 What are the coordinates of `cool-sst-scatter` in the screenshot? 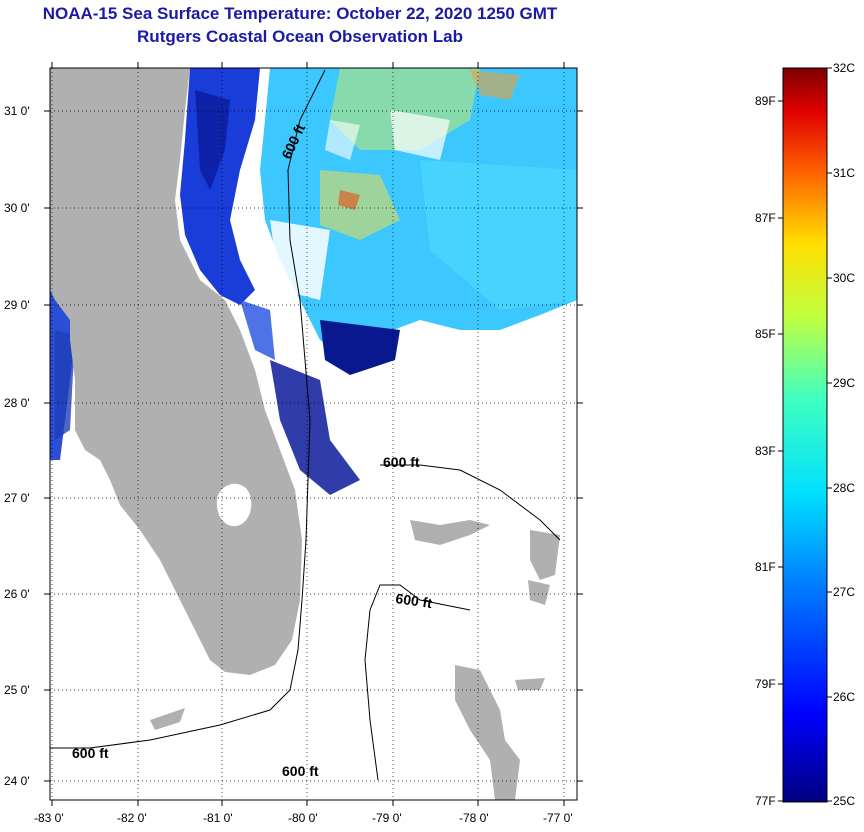 It's located at (315, 427).